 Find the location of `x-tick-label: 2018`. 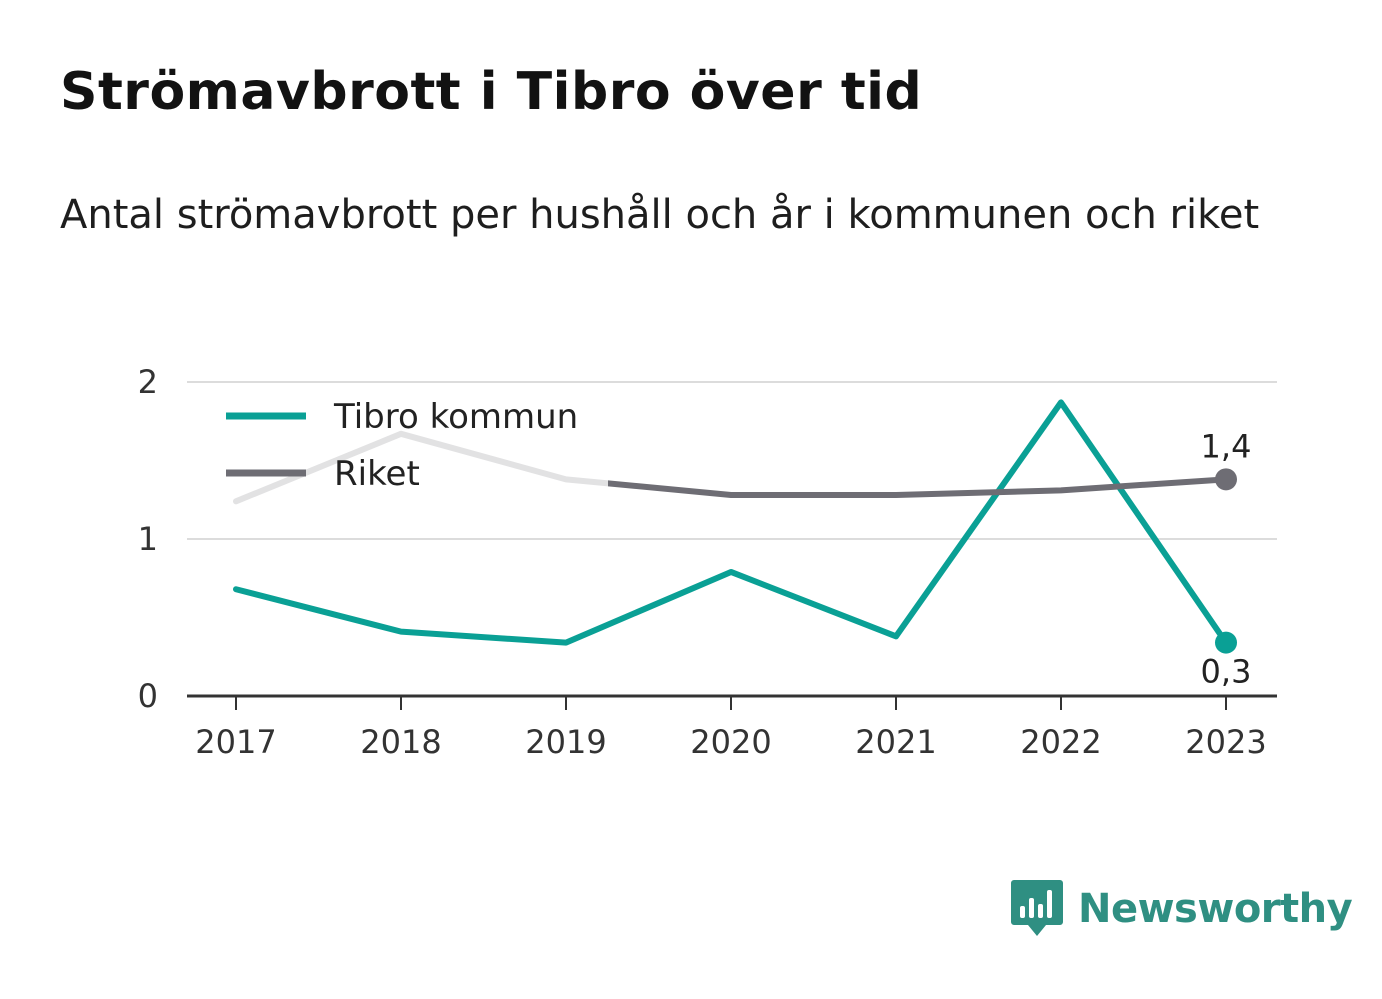

x-tick-label: 2018 is located at coordinates (400, 742).